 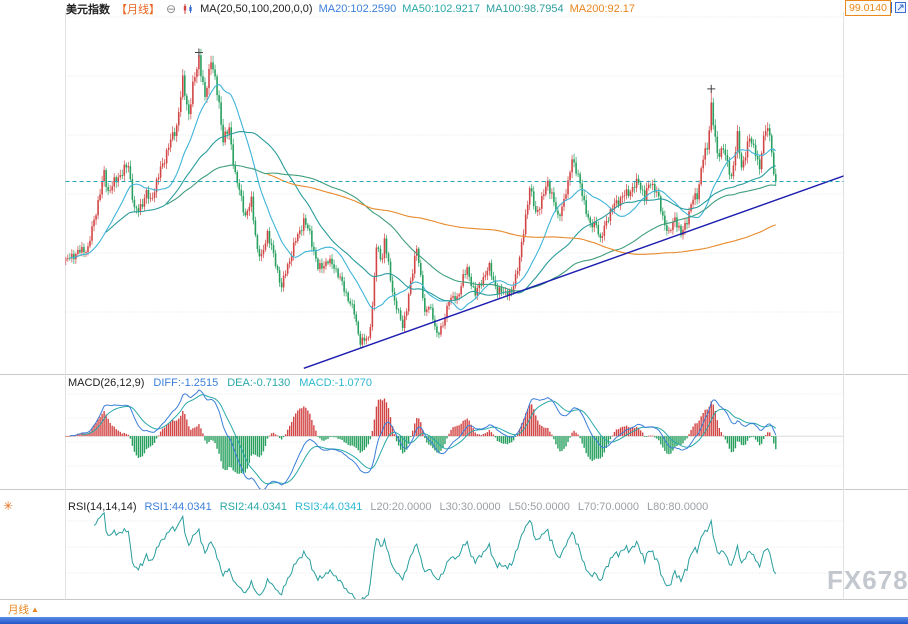 What do you see at coordinates (470, 507) in the screenshot?
I see `rsi-l30-label: L30:30.0000` at bounding box center [470, 507].